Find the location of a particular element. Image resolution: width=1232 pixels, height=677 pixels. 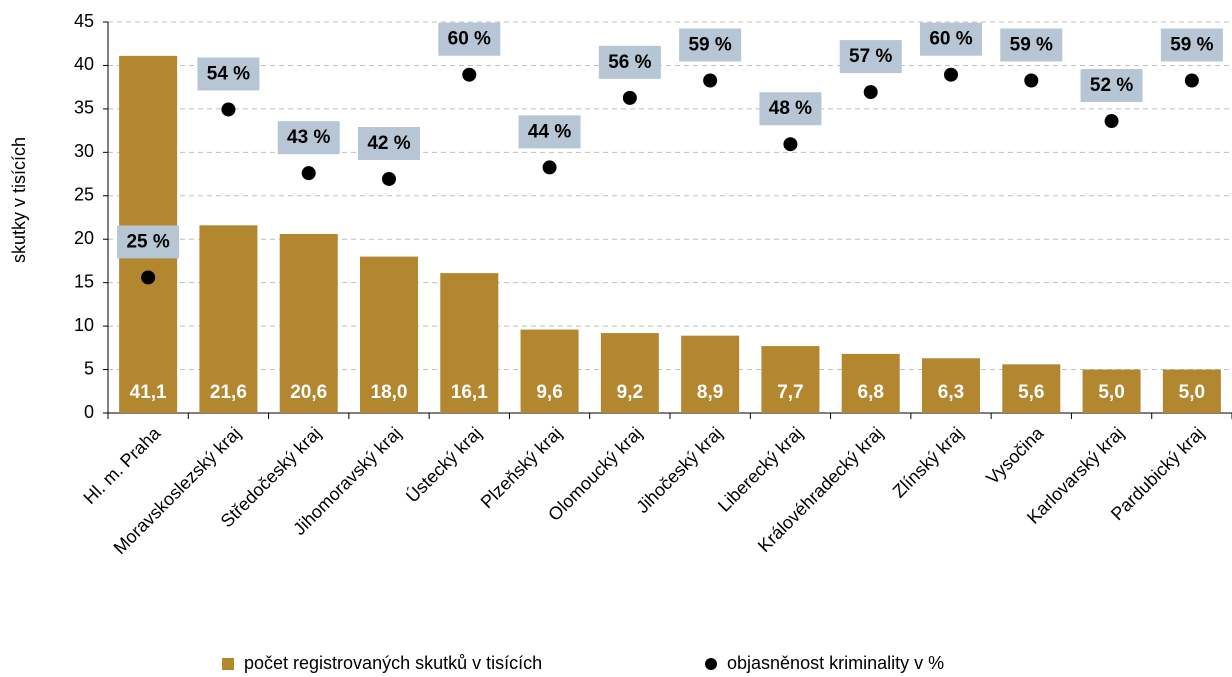

bar-value-label: 21,6 is located at coordinates (228, 392).